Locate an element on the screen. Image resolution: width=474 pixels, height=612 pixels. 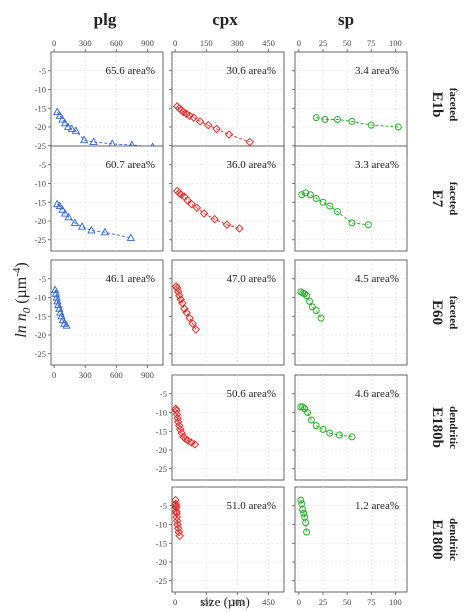
x-tick-label-top: 150 is located at coordinates (206, 43).